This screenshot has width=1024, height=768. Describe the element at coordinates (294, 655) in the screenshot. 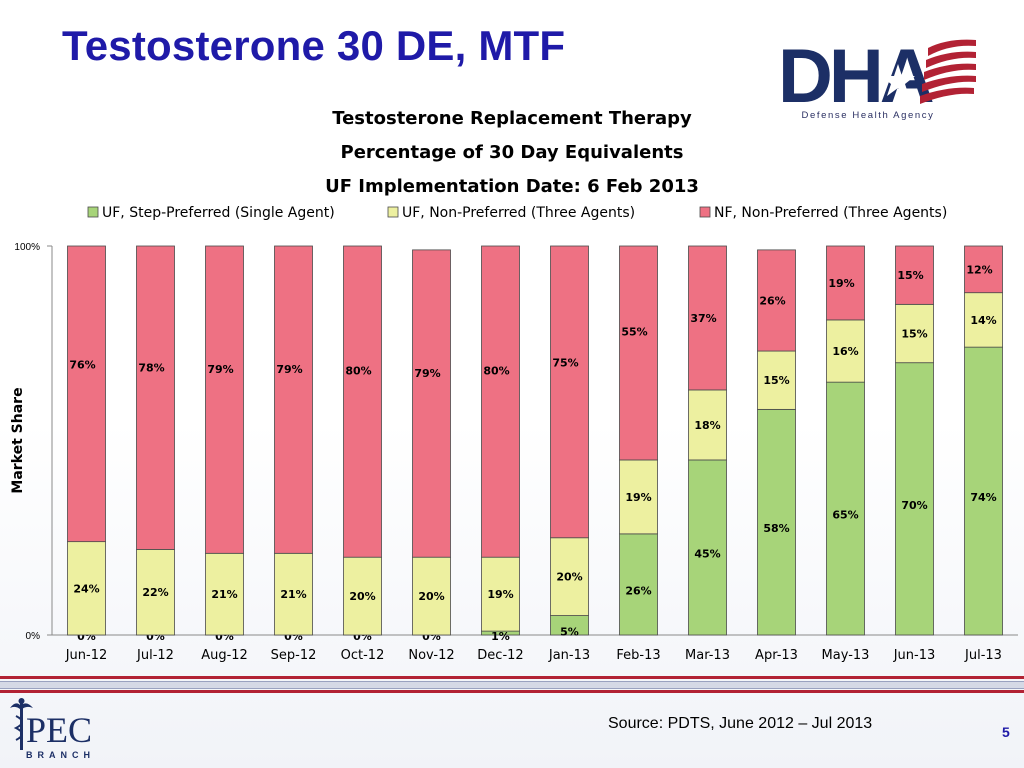

I see `x-tick-label: Sep-12` at that location.